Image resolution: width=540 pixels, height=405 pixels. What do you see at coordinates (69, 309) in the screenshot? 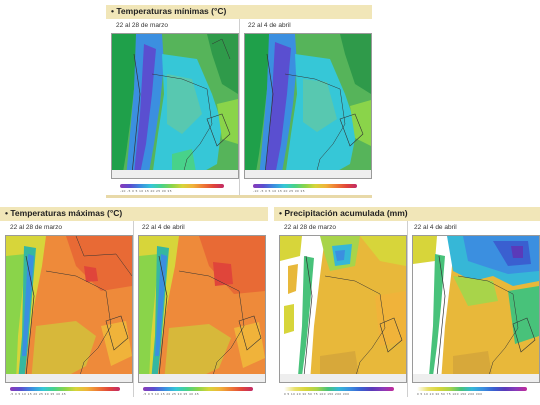
I see `map-max-week1` at bounding box center [69, 309].